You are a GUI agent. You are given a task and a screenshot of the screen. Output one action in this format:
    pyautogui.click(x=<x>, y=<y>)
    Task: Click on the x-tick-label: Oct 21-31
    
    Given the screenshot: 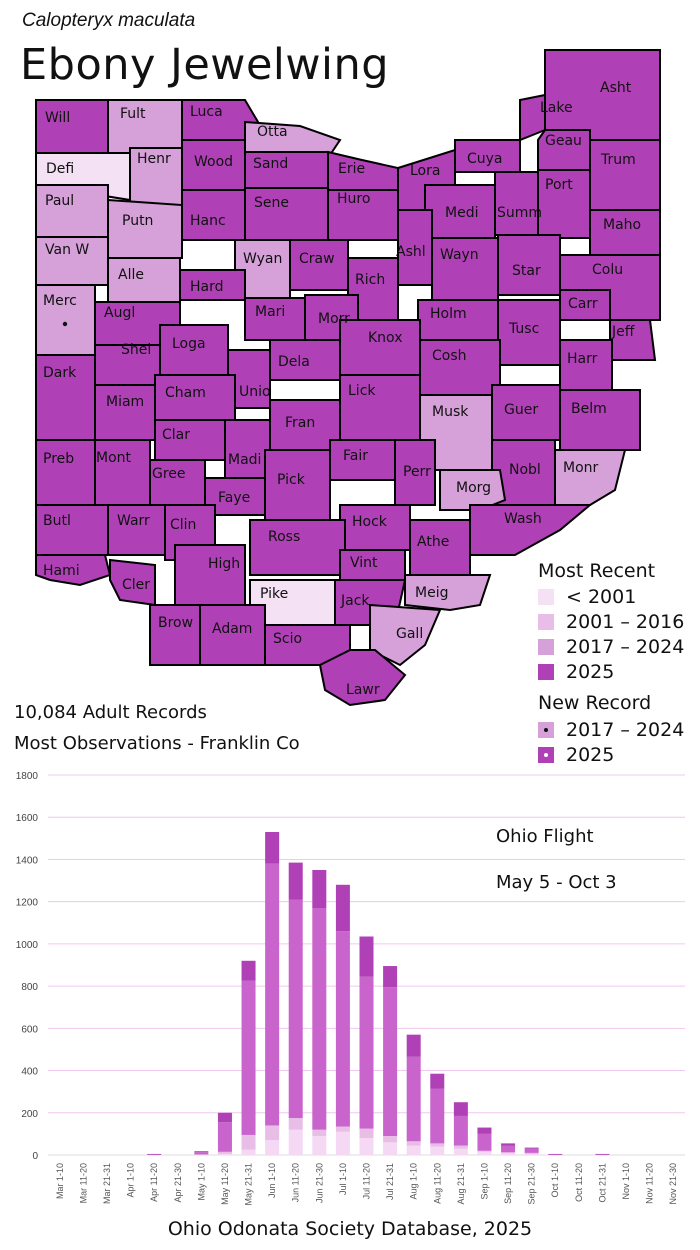 What is the action you would take?
    pyautogui.click(x=602, y=1183)
    